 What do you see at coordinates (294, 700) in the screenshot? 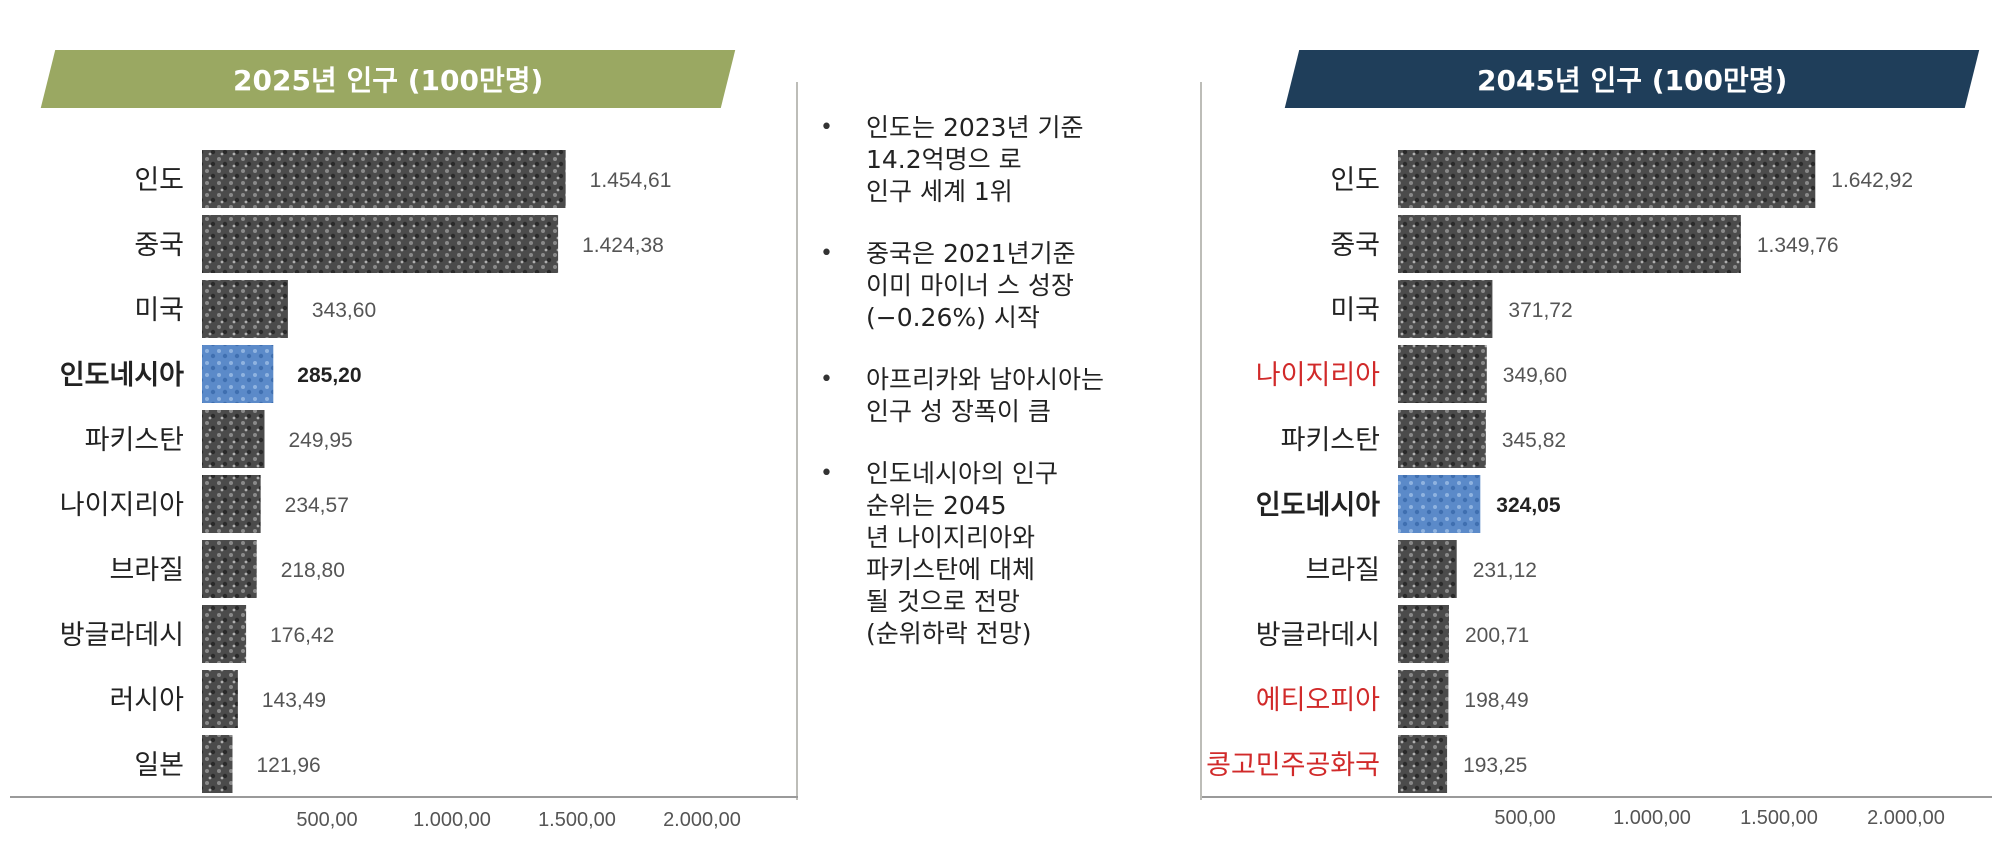
I see `value-label: 143,49` at bounding box center [294, 700].